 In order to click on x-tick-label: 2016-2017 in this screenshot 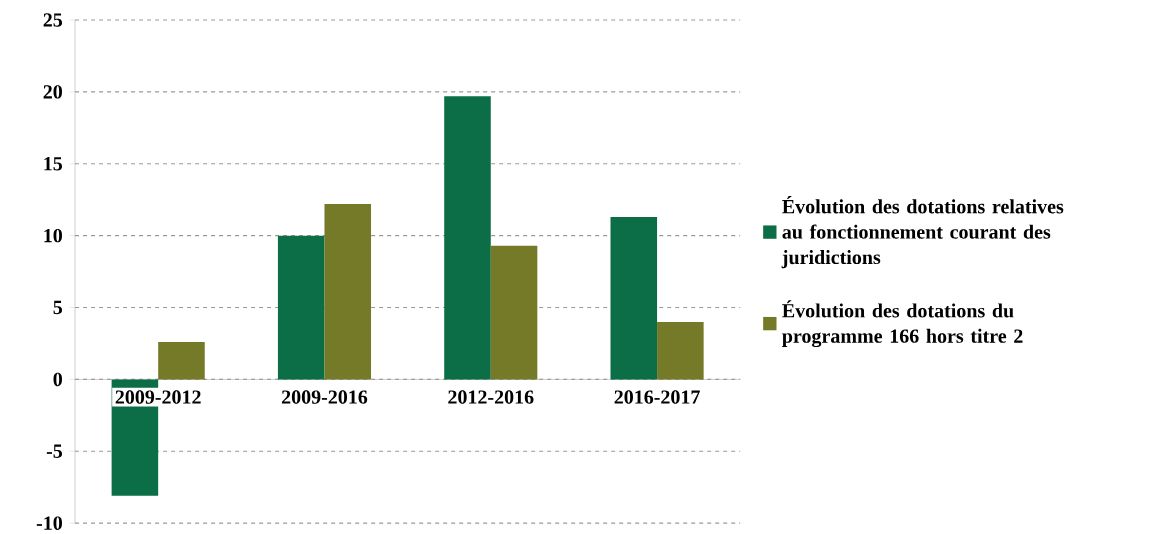, I will do `click(657, 397)`.